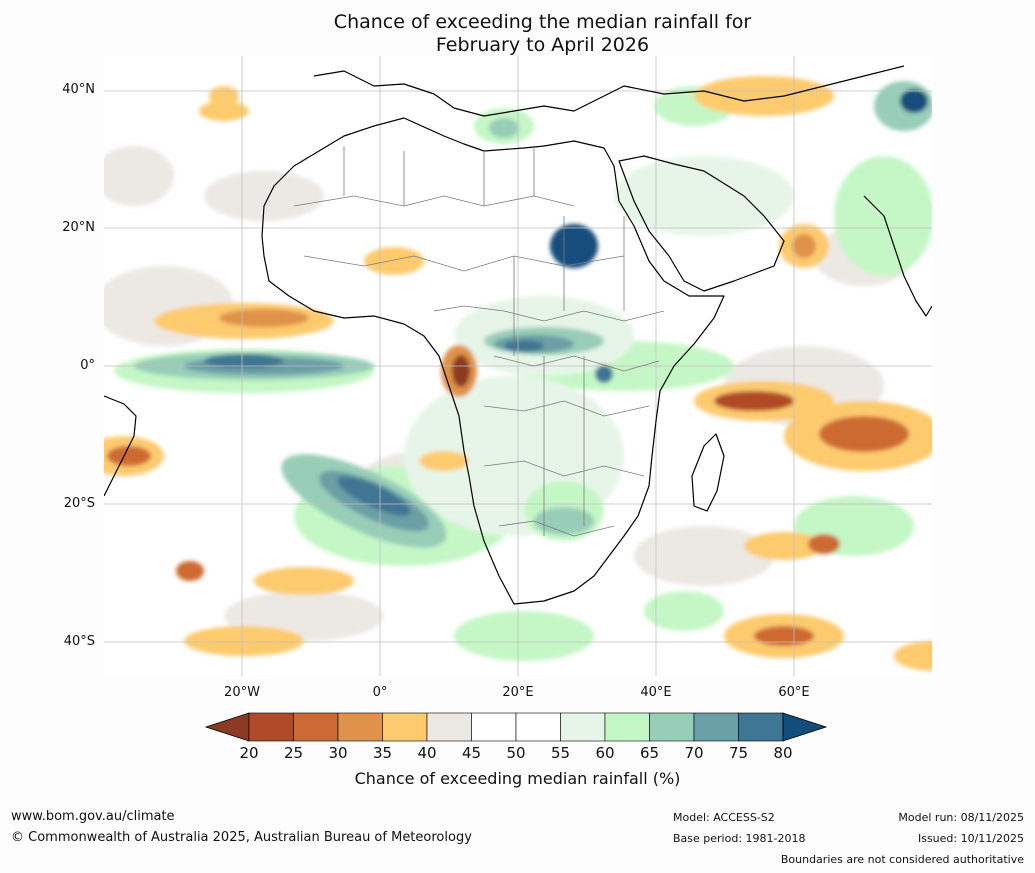 The image size is (1035, 873). What do you see at coordinates (783, 753) in the screenshot?
I see `colorbar-tick-label: 80` at bounding box center [783, 753].